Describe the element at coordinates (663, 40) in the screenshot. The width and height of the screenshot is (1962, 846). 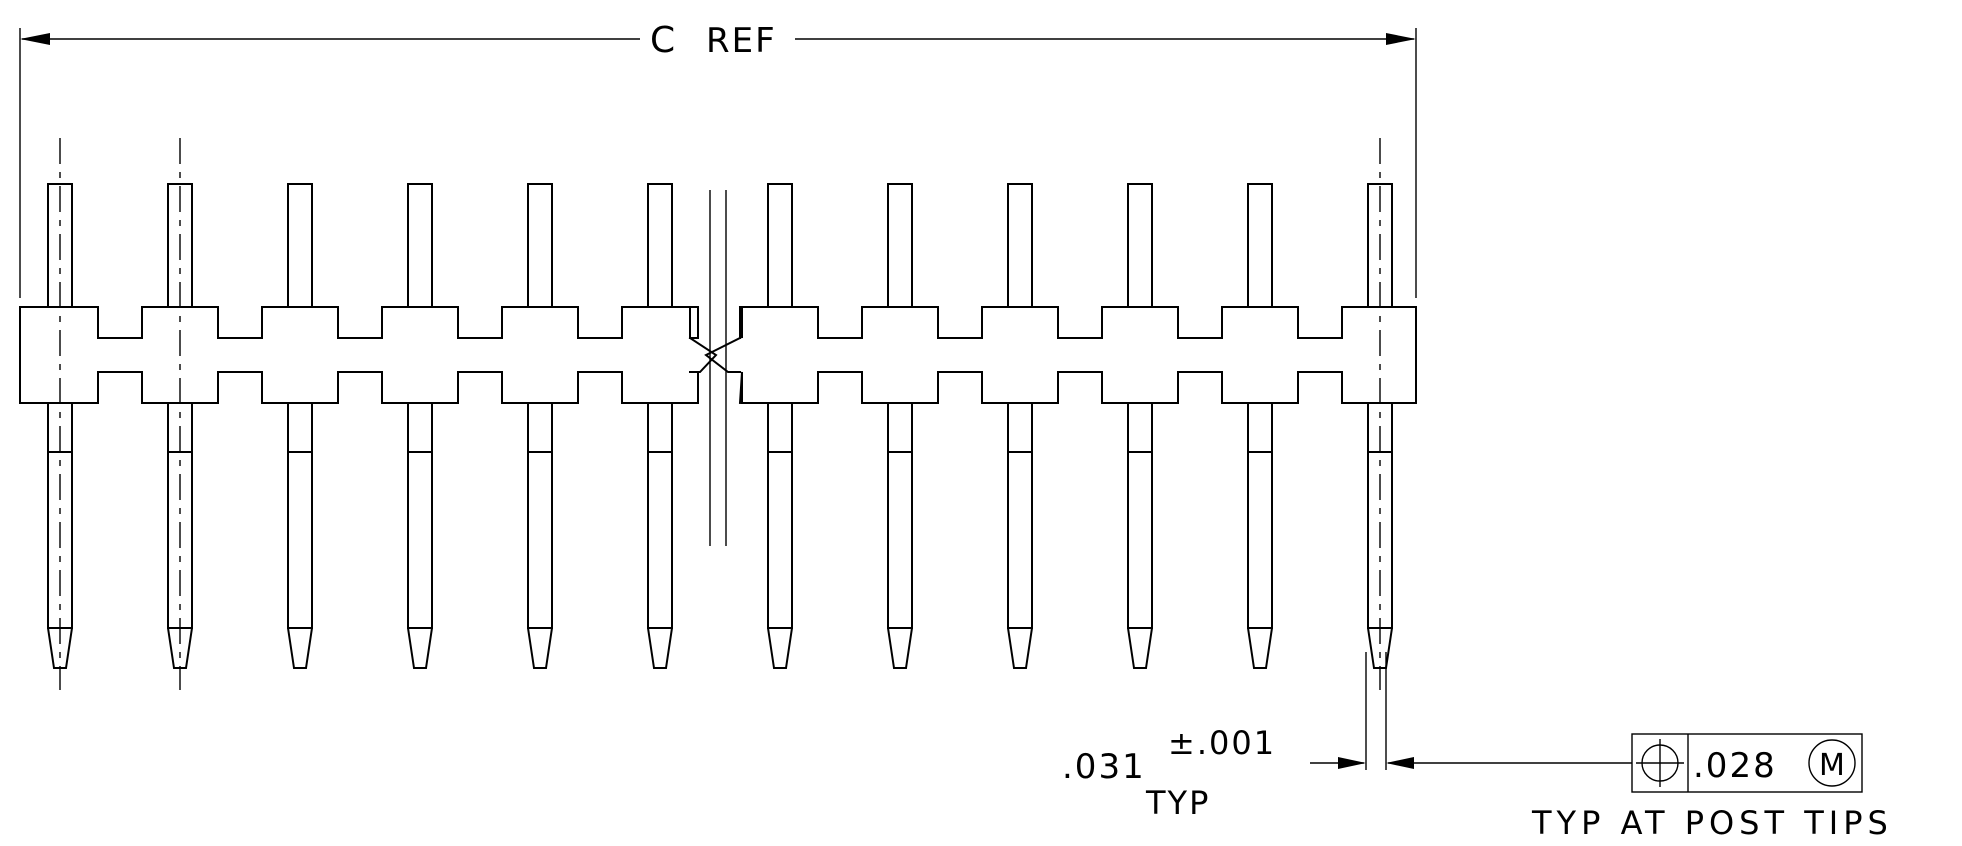
I see `dimension-symbol-c: C` at that location.